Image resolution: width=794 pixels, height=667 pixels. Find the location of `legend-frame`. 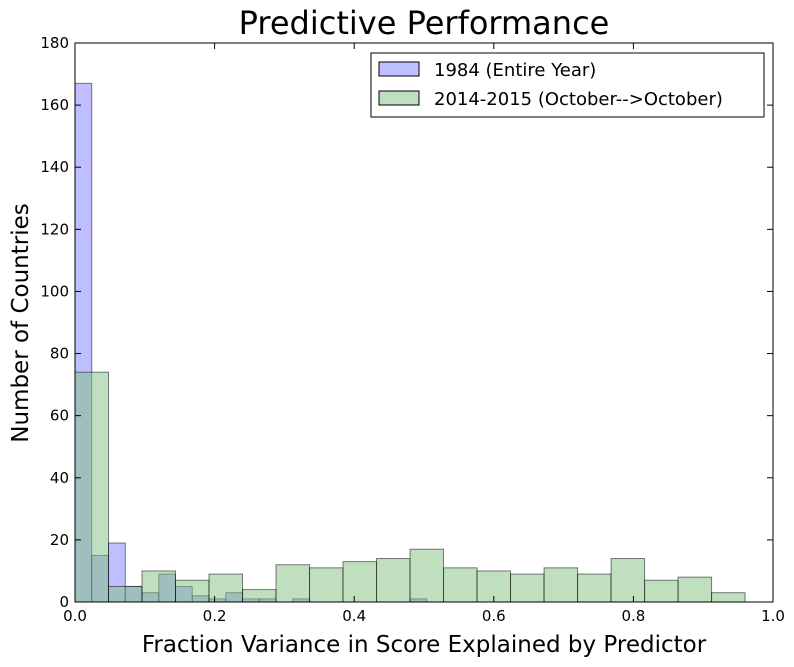

legend-frame is located at coordinates (567, 85).